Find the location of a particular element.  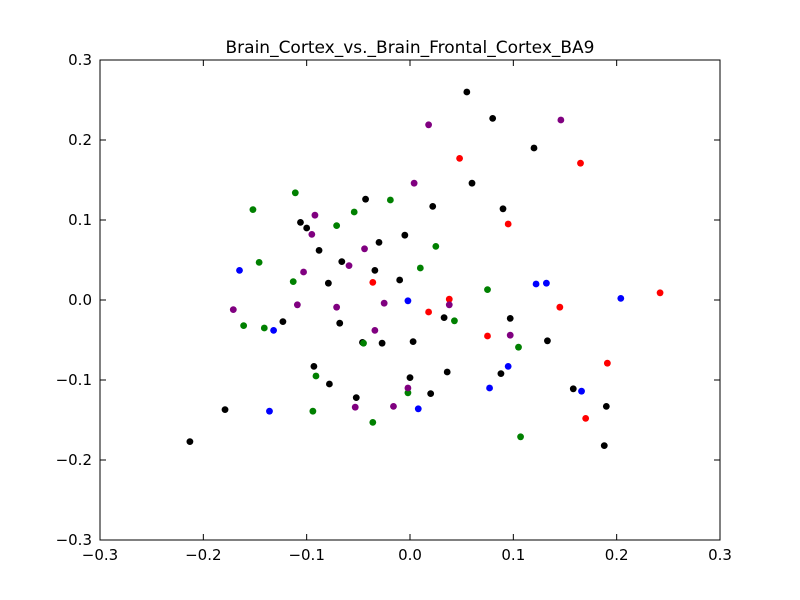

y-tick-label: 0.0 is located at coordinates (80, 300).